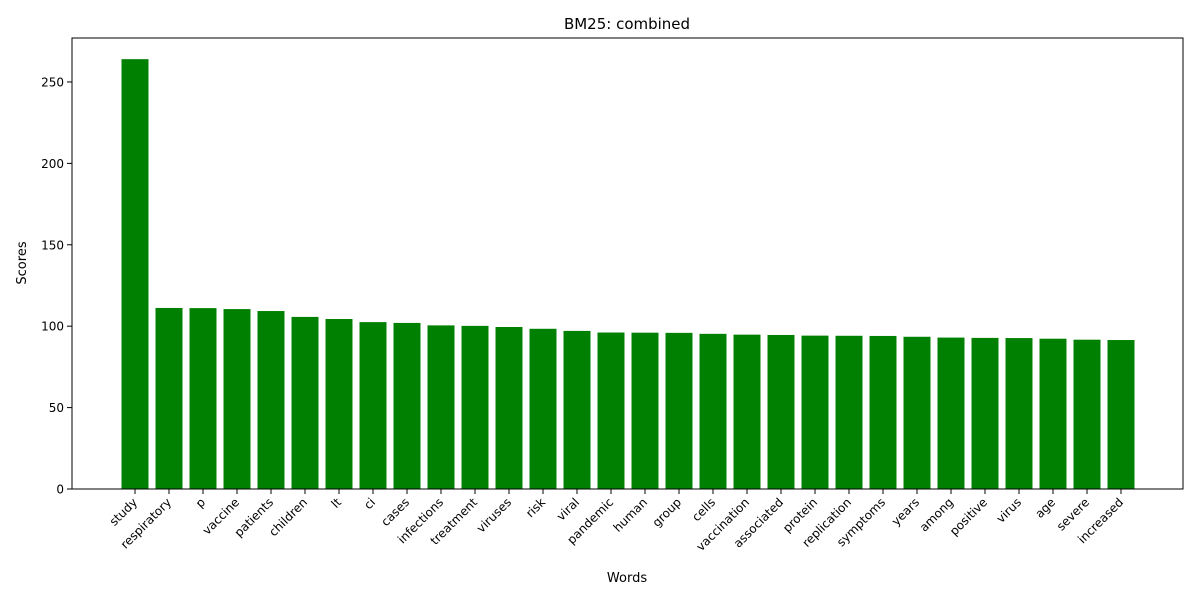 Image resolution: width=1200 pixels, height=600 pixels. What do you see at coordinates (611, 410) in the screenshot?
I see `bar-pandemic` at bounding box center [611, 410].